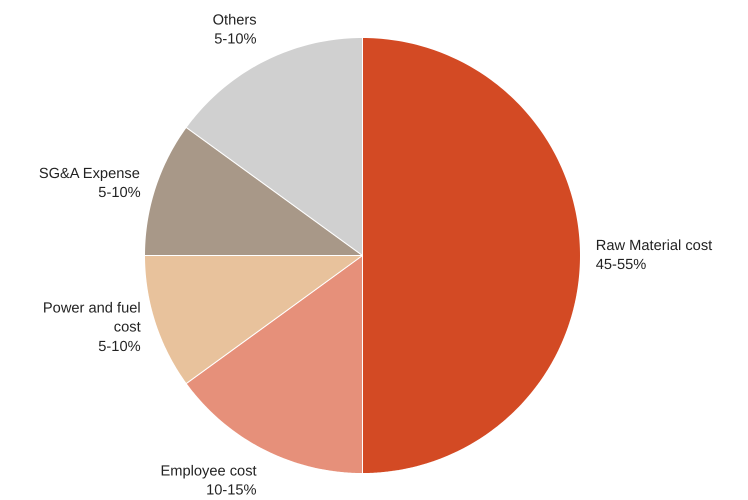 Image resolution: width=748 pixels, height=500 pixels. I want to click on slice-label: Others 5-10%, so click(234, 30).